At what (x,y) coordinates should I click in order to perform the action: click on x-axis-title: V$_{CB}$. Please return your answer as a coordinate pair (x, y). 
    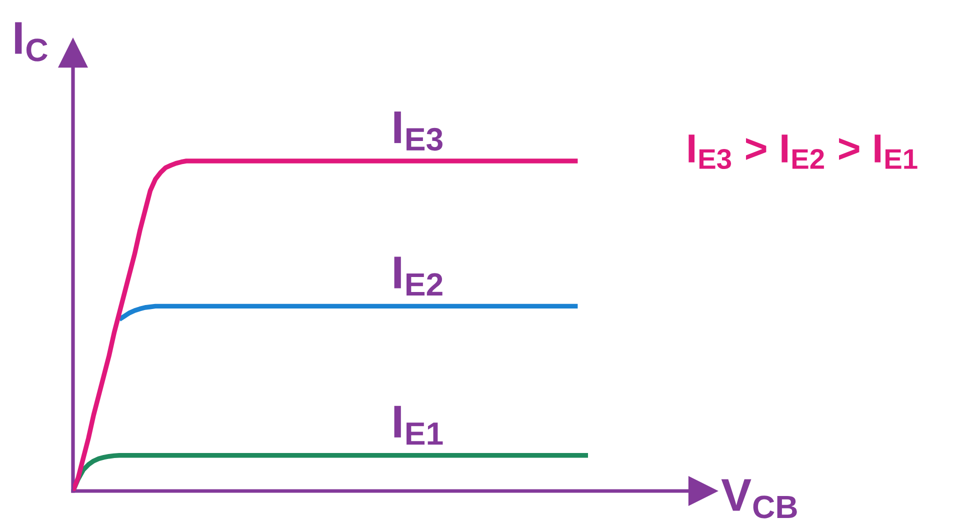
    Looking at the image, I should click on (759, 498).